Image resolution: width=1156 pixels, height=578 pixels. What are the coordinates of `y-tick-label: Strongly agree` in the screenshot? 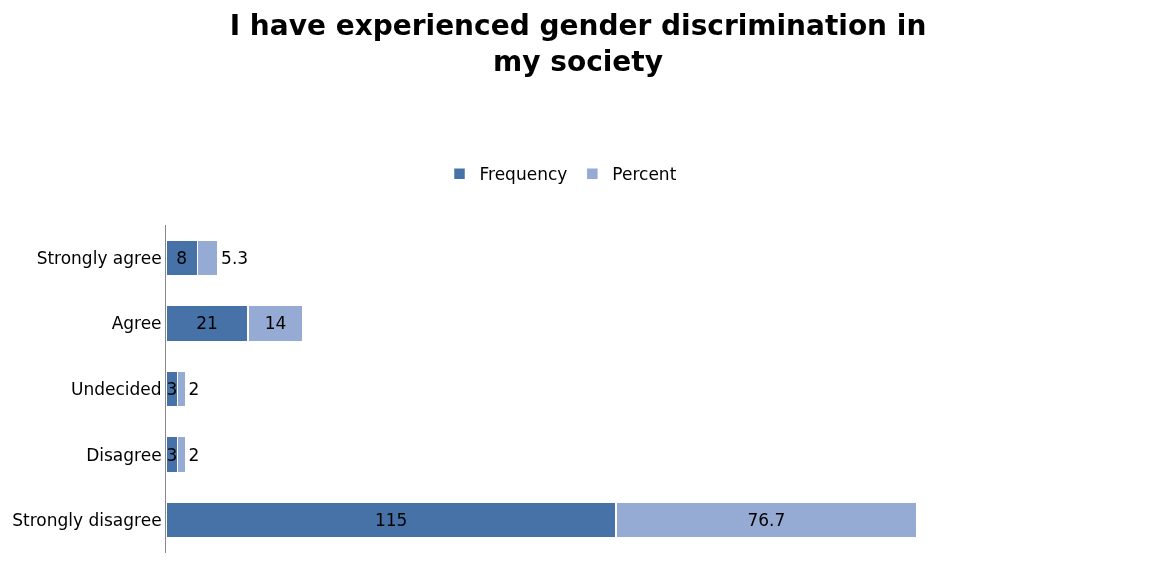 It's located at (99, 257).